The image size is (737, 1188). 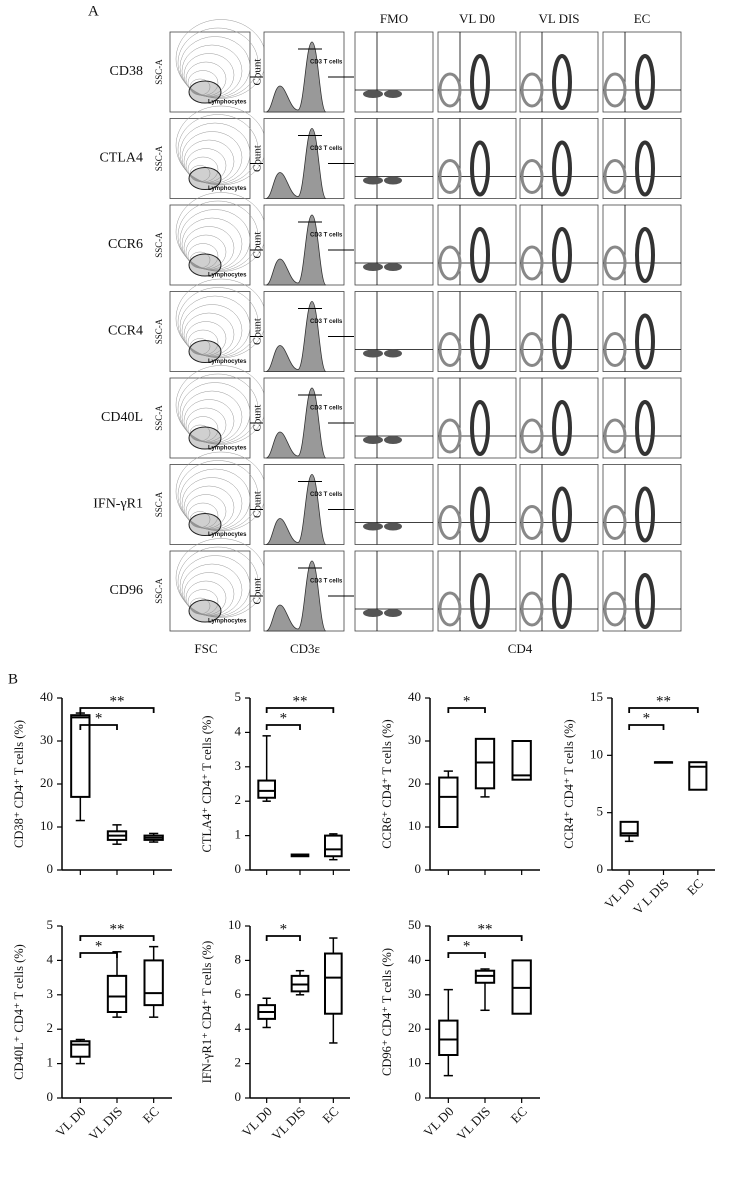 What do you see at coordinates (46, 739) in the screenshot?
I see `y-tick-label: 30` at bounding box center [46, 739].